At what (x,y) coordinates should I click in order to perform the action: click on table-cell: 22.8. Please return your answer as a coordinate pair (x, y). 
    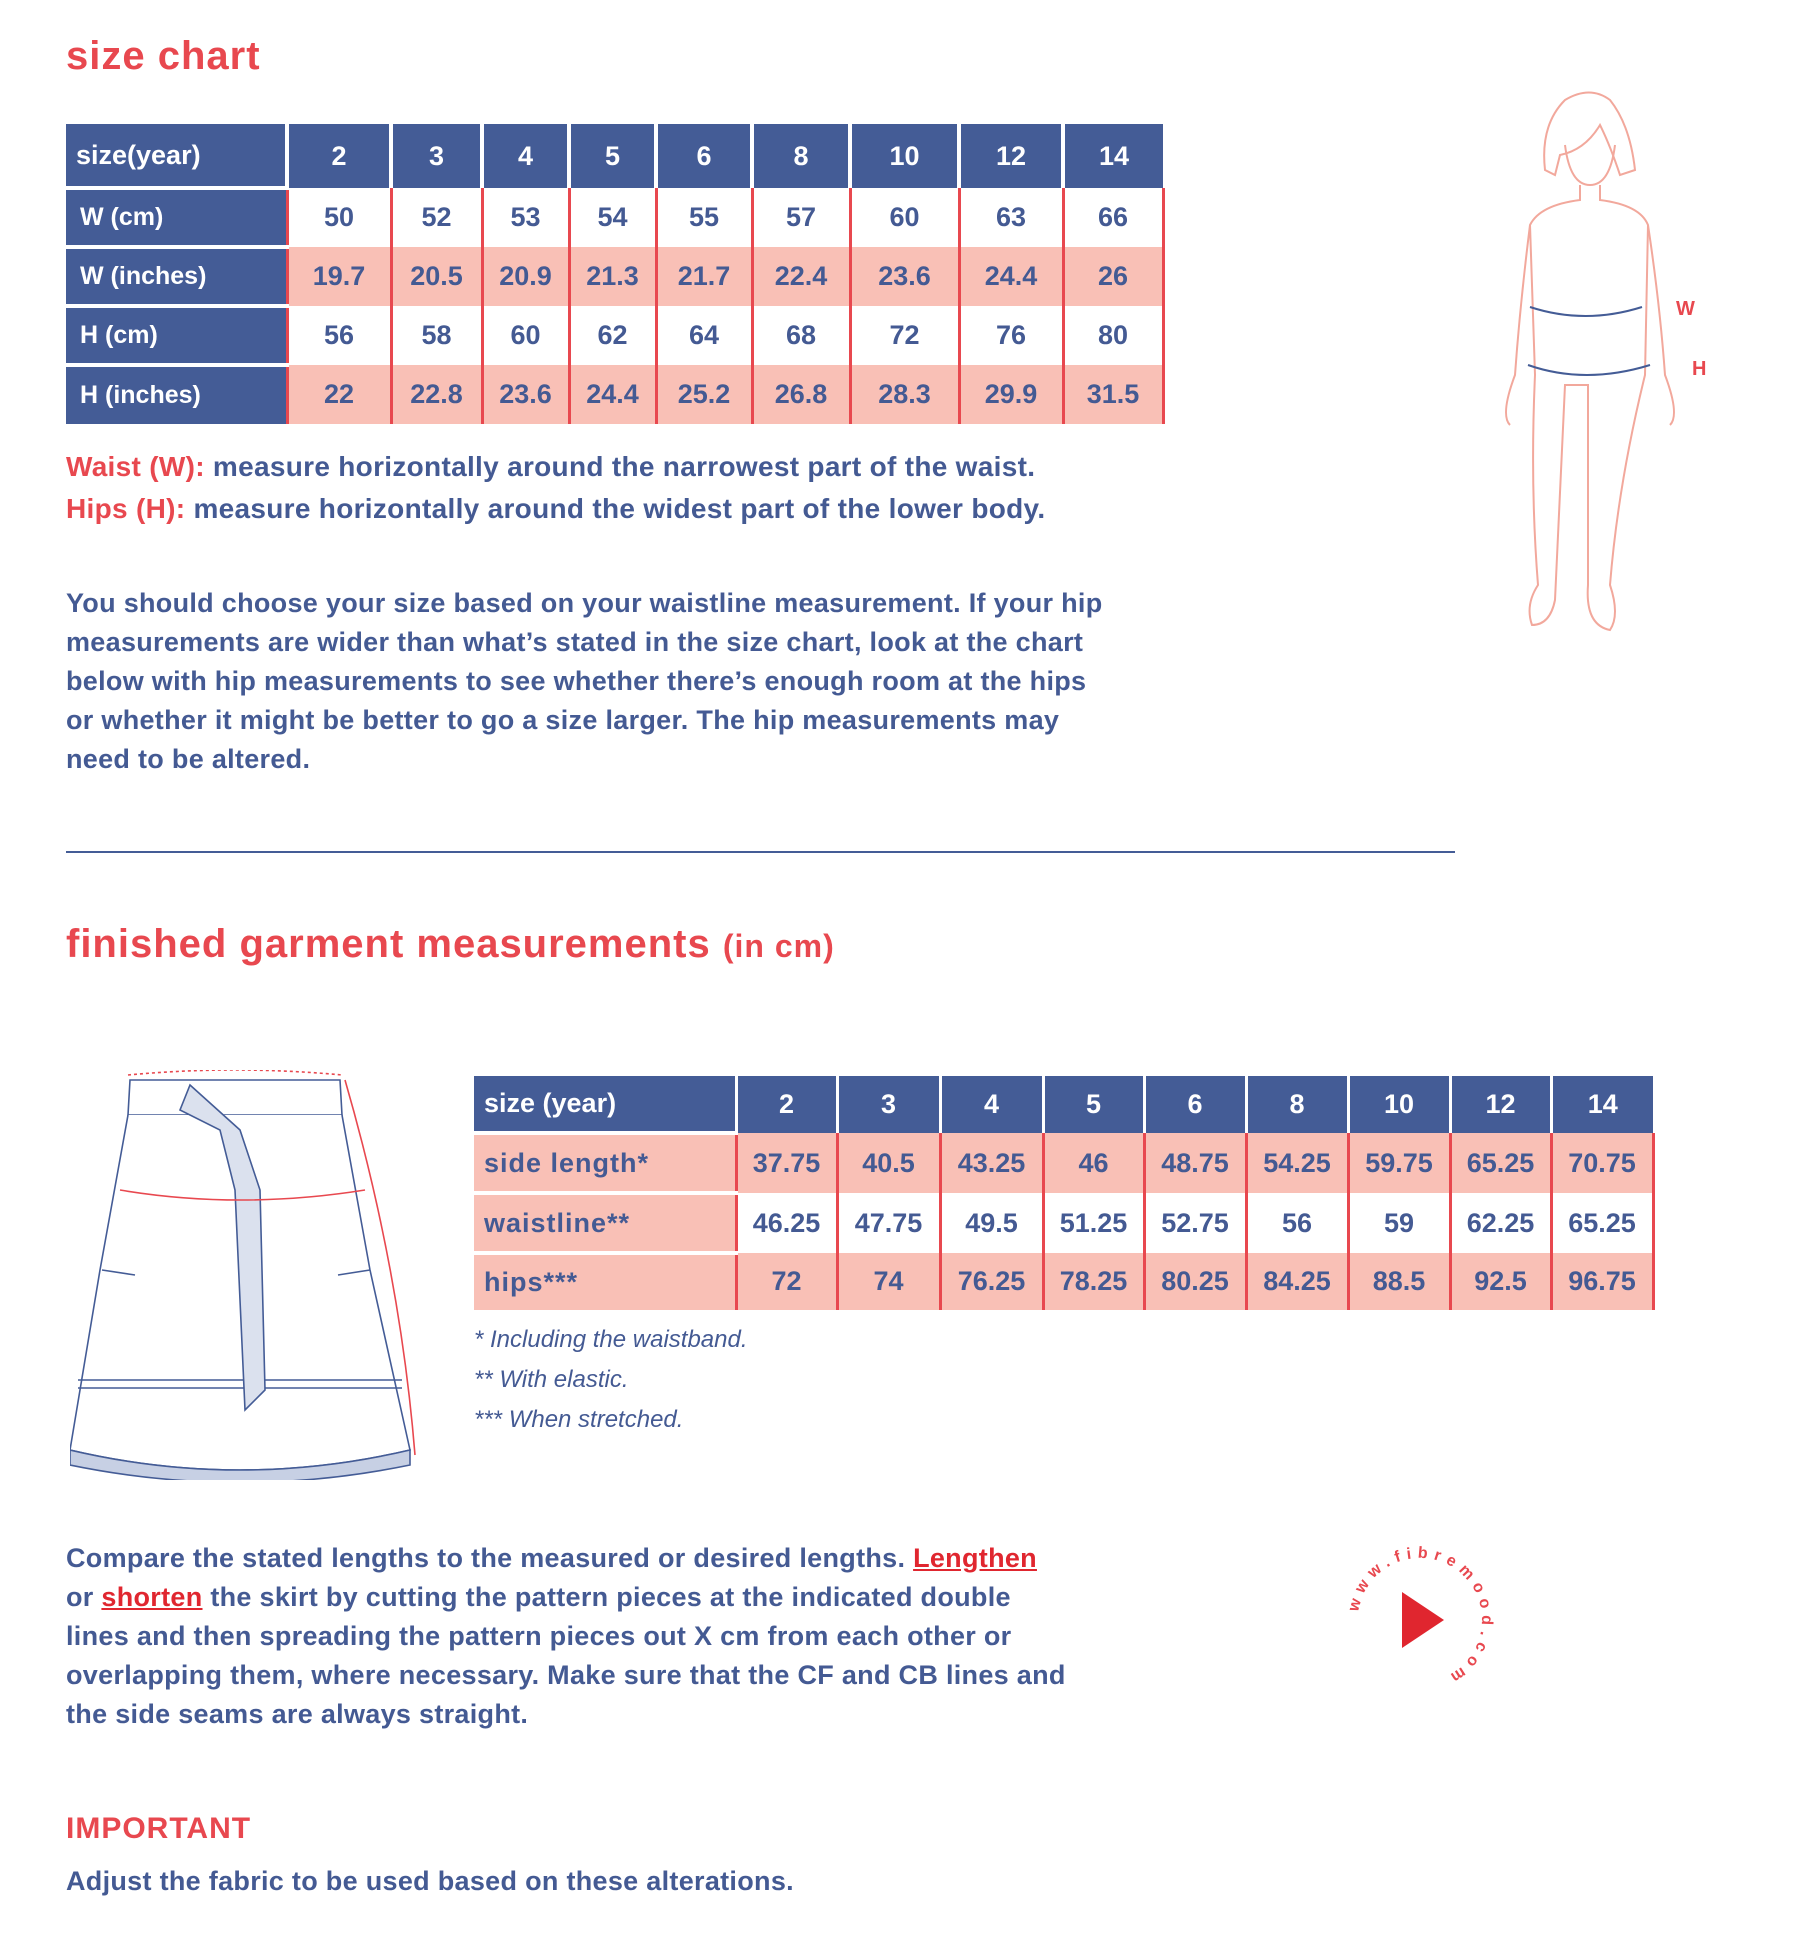
    Looking at the image, I should click on (435, 394).